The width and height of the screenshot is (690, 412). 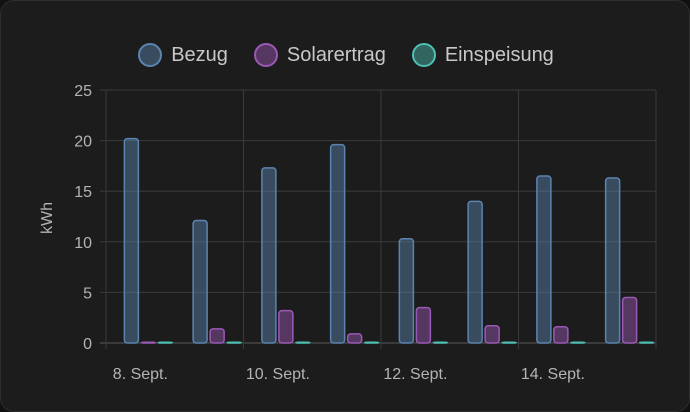 I want to click on chart-legend: Bezug Solarertrag Einspeisung, so click(x=345, y=55).